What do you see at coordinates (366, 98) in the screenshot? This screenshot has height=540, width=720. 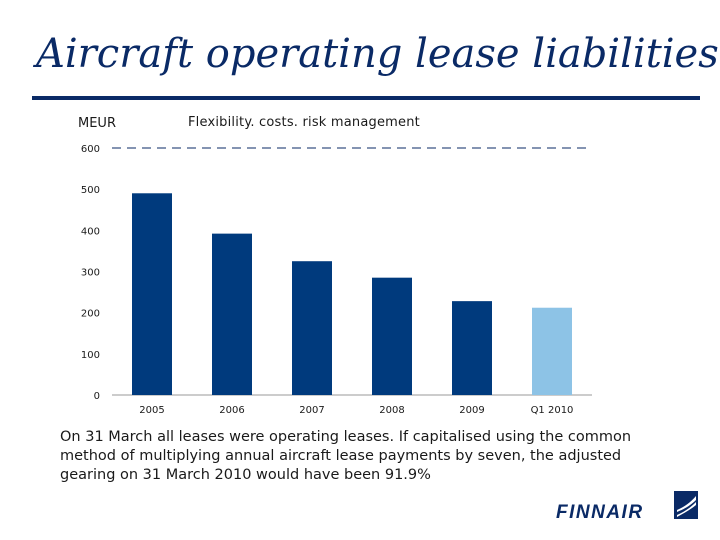 I see `title-divider` at bounding box center [366, 98].